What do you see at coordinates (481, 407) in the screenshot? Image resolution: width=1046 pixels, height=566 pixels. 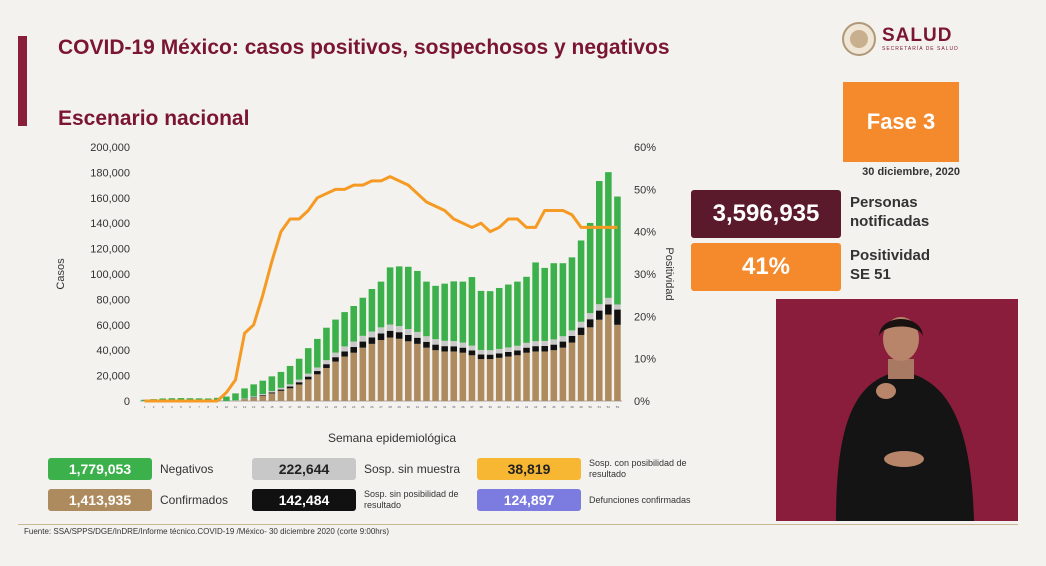 I see `x-tick-label: 38` at bounding box center [481, 407].